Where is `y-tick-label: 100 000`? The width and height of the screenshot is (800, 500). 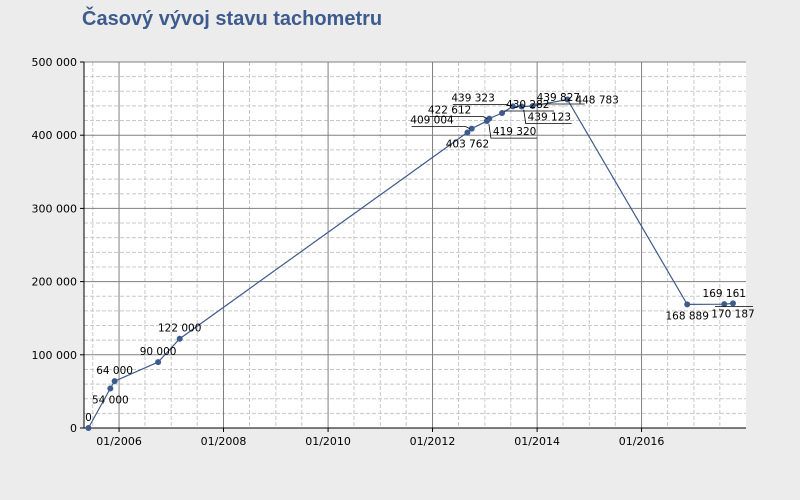
y-tick-label: 100 000 is located at coordinates (55, 355).